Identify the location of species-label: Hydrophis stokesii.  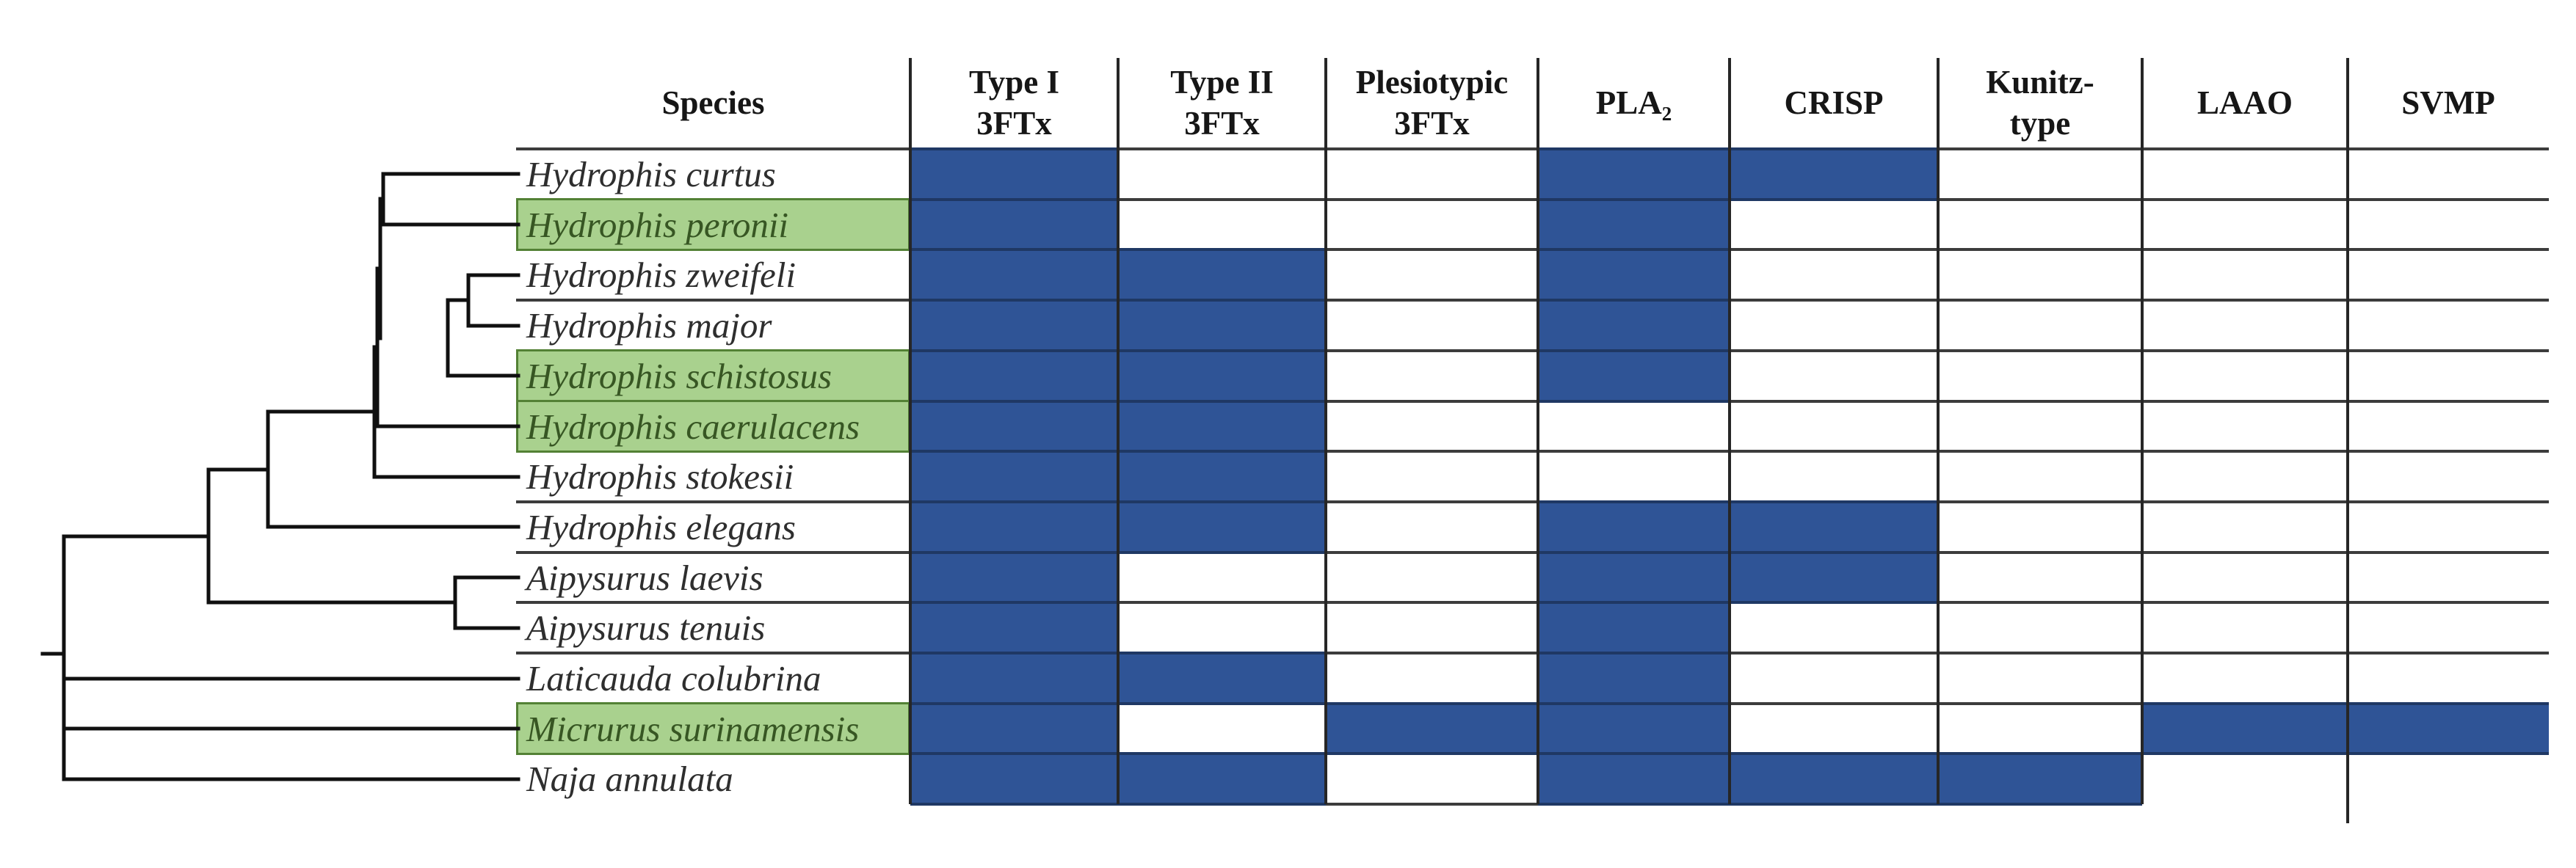
(660, 476).